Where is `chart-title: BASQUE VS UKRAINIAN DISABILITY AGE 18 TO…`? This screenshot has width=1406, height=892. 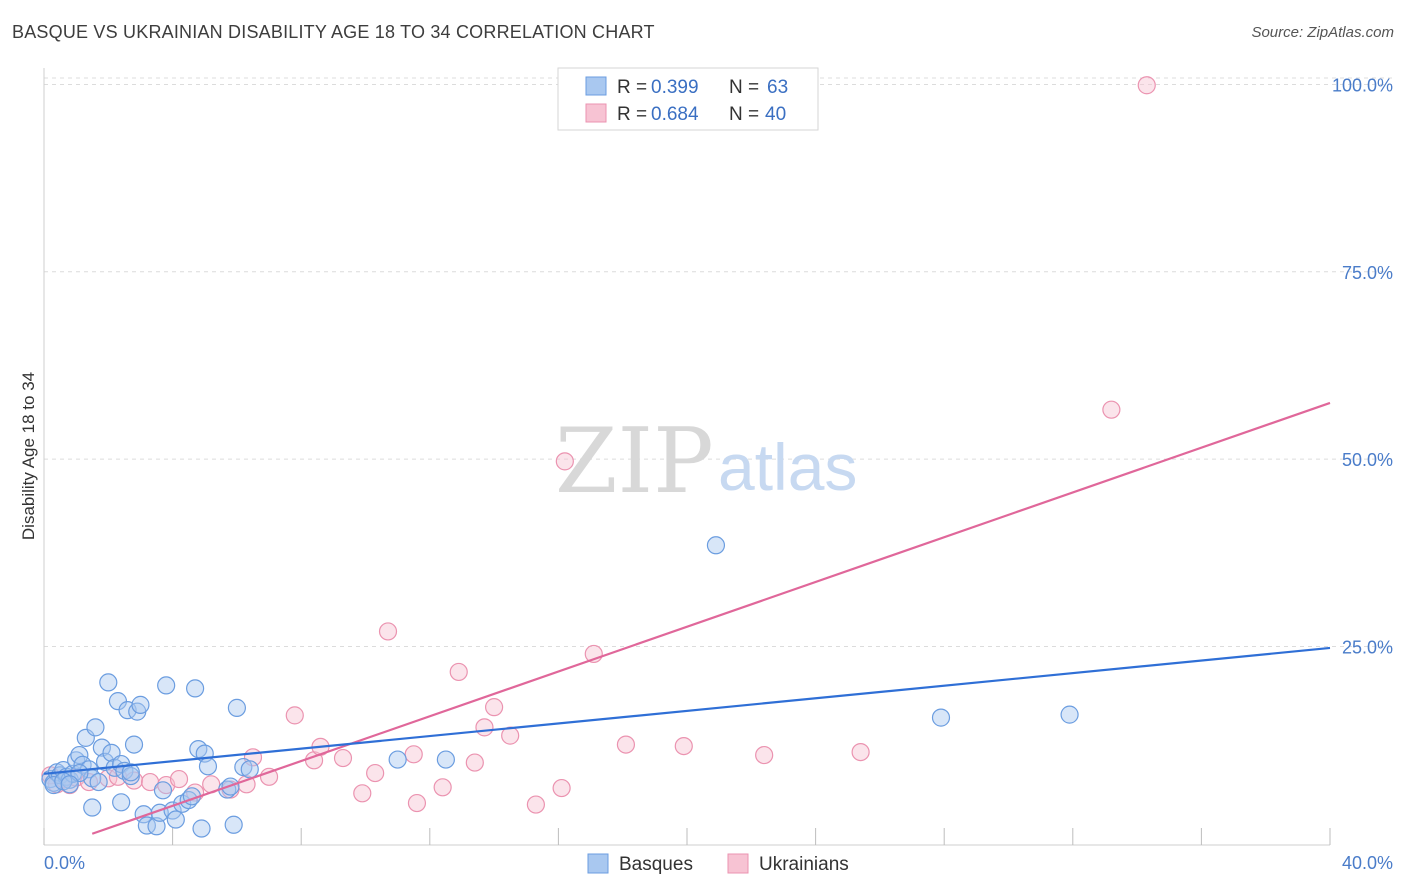 chart-title: BASQUE VS UKRAINIAN DISABILITY AGE 18 TO… is located at coordinates (333, 32).